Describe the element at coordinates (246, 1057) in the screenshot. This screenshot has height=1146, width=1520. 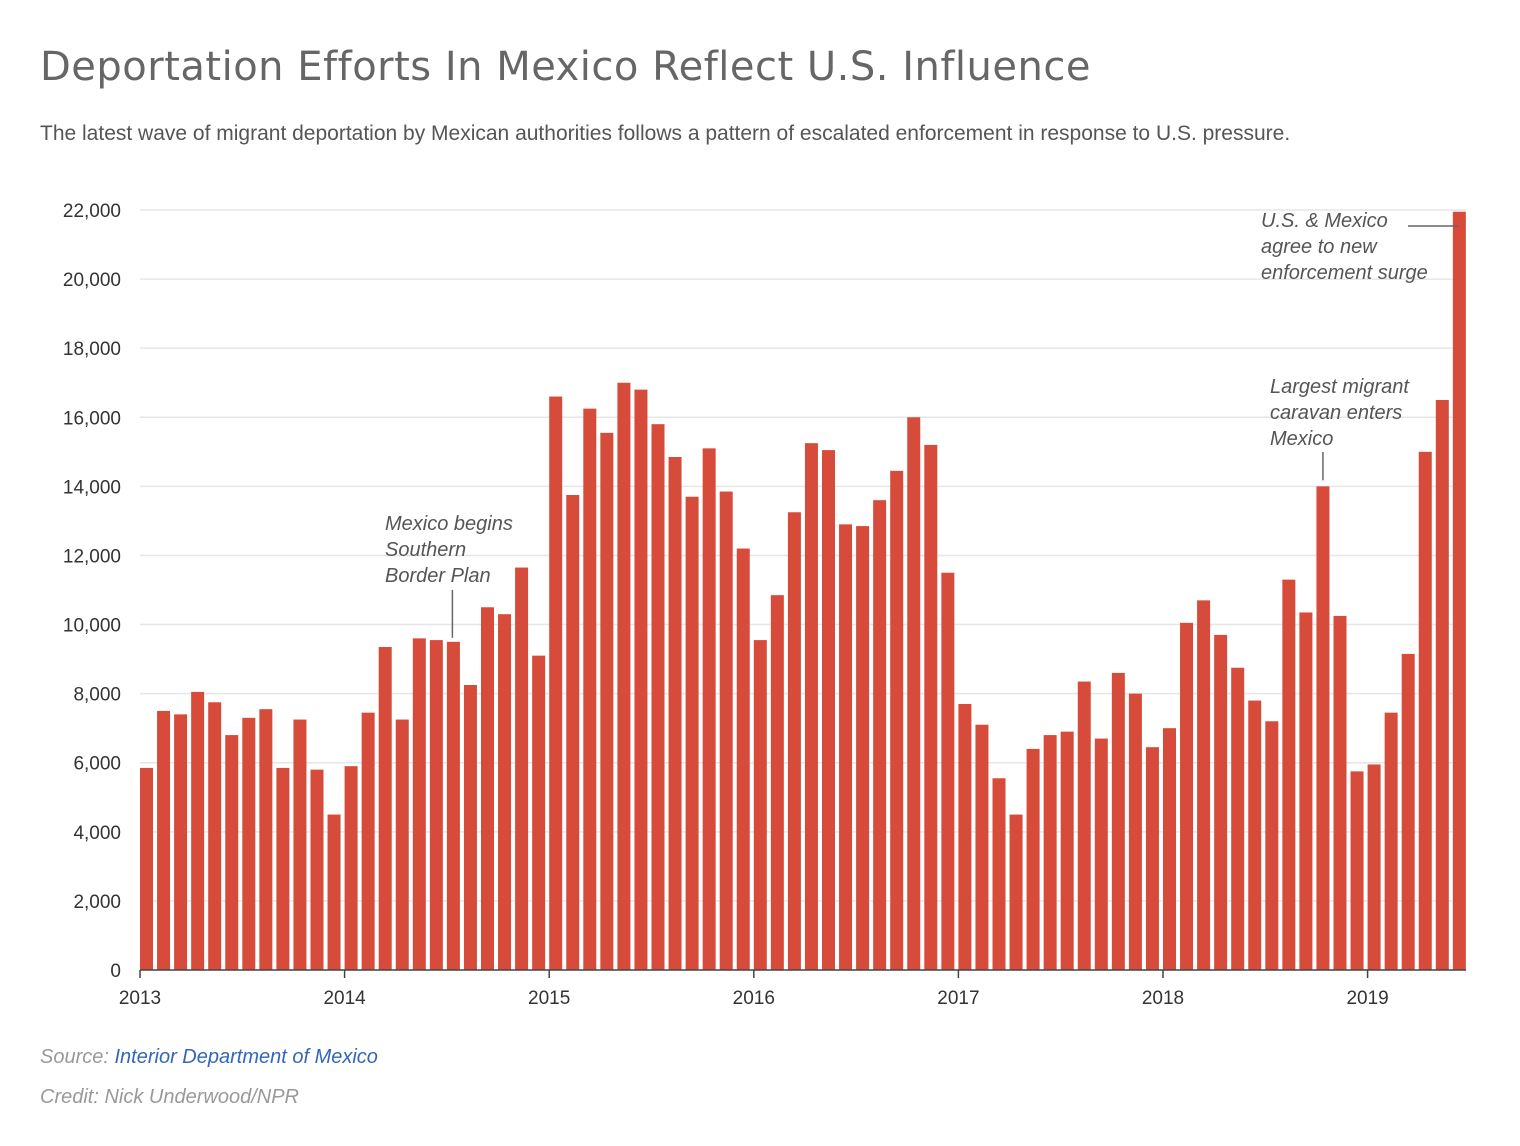
I see `source-link: Interior Department of Mexico` at that location.